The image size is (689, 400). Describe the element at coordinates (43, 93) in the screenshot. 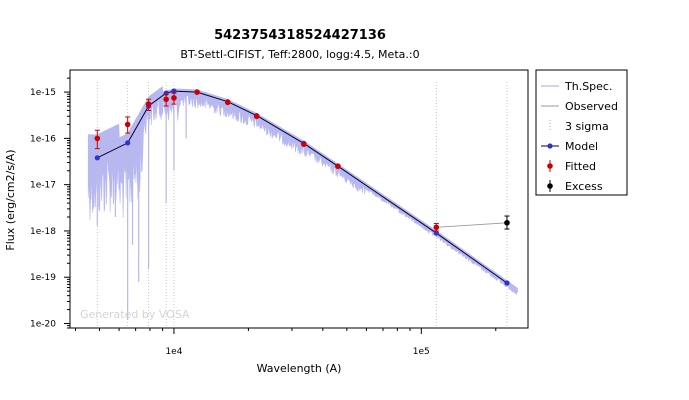

I see `y-tick-label: 1e-15` at that location.